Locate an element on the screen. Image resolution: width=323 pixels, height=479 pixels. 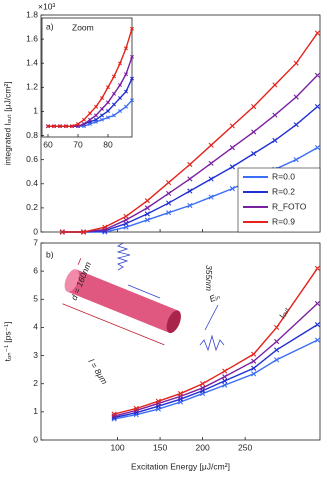
y-axis-label: integrated Iₒᵤₜ [μJ/cm²] is located at coordinates (7, 123).